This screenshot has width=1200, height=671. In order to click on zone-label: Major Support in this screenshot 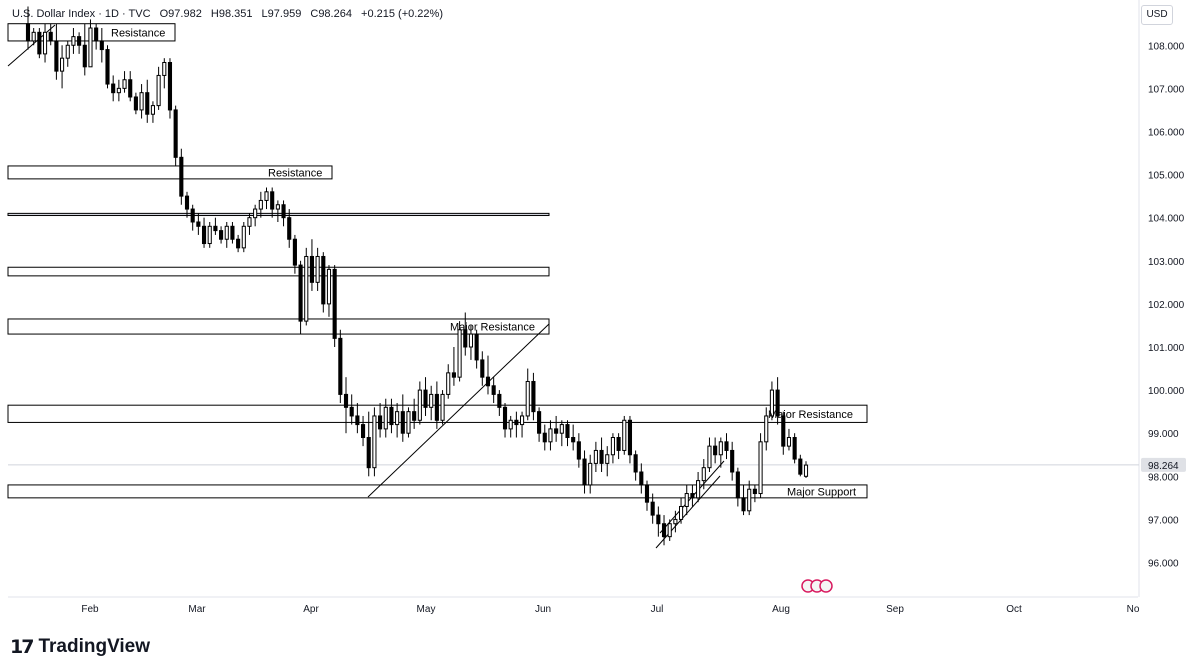, I will do `click(821, 492)`.